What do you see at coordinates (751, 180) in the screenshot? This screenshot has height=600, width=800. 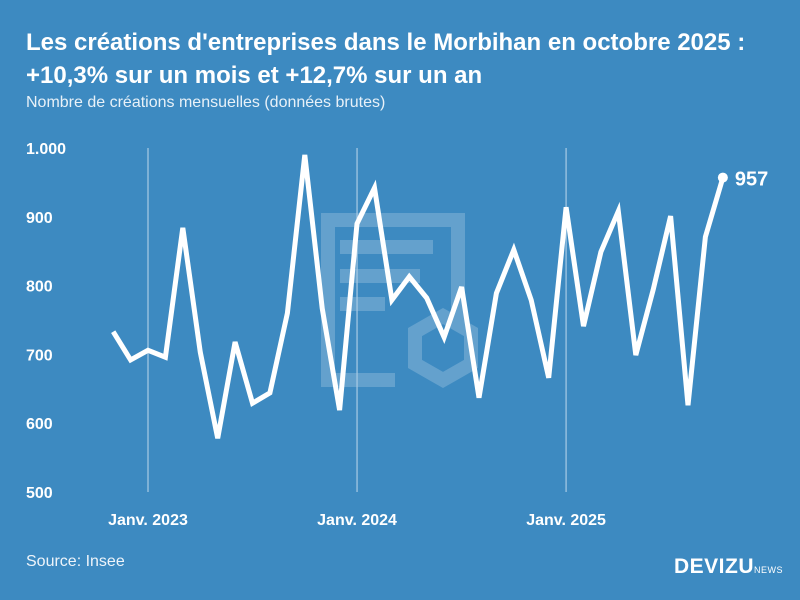 I see `end-value-label: 957` at bounding box center [751, 180].